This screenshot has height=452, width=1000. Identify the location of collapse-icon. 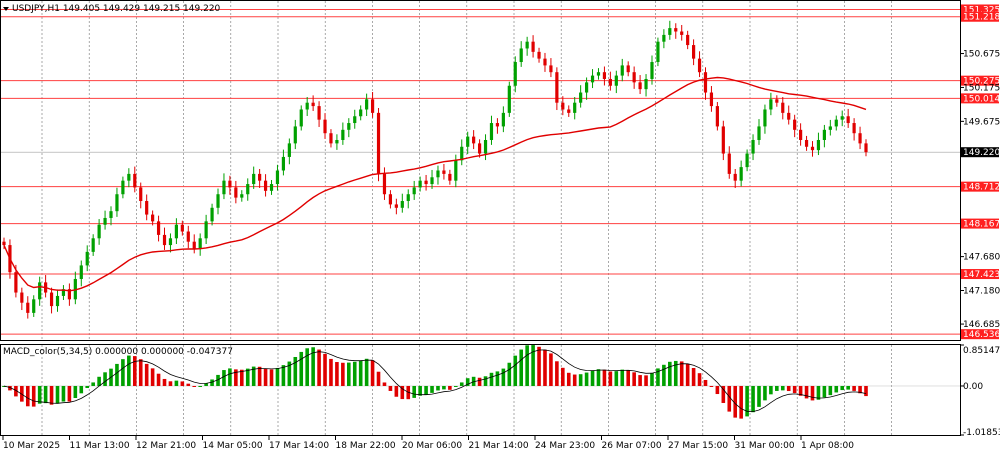
(6, 9).